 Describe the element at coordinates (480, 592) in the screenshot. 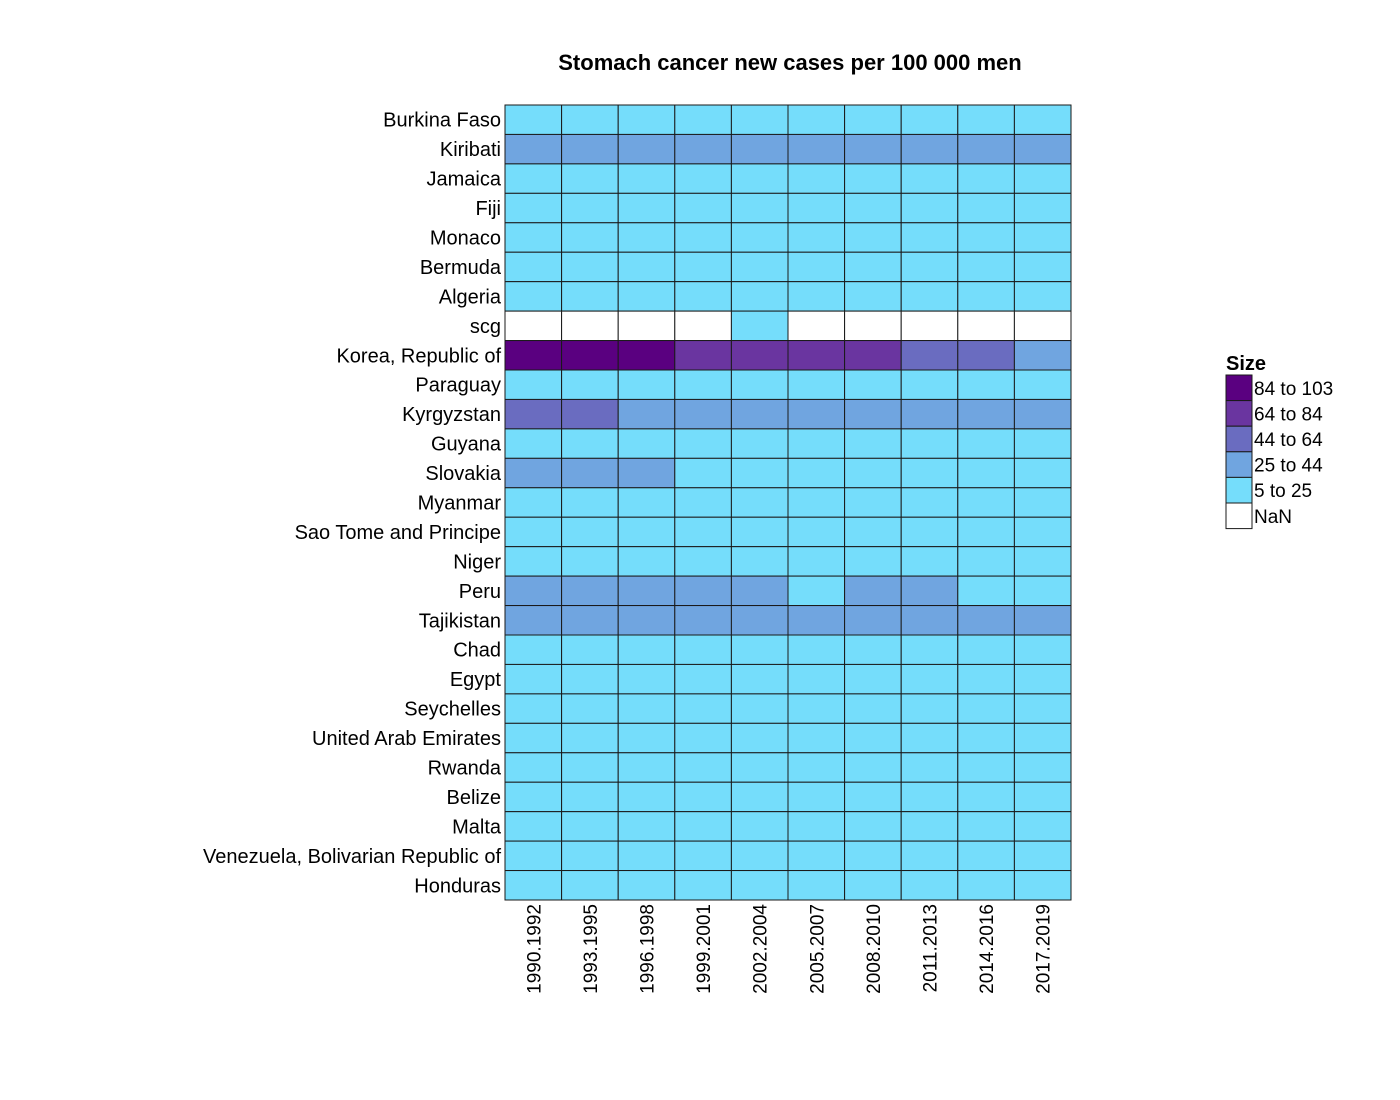

I see `row-label: Peru` at that location.